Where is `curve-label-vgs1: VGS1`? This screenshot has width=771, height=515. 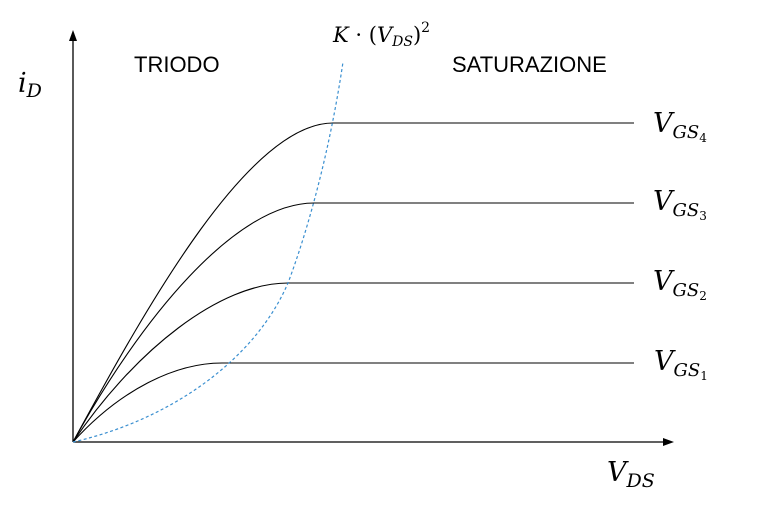 curve-label-vgs1: VGS1 is located at coordinates (681, 364).